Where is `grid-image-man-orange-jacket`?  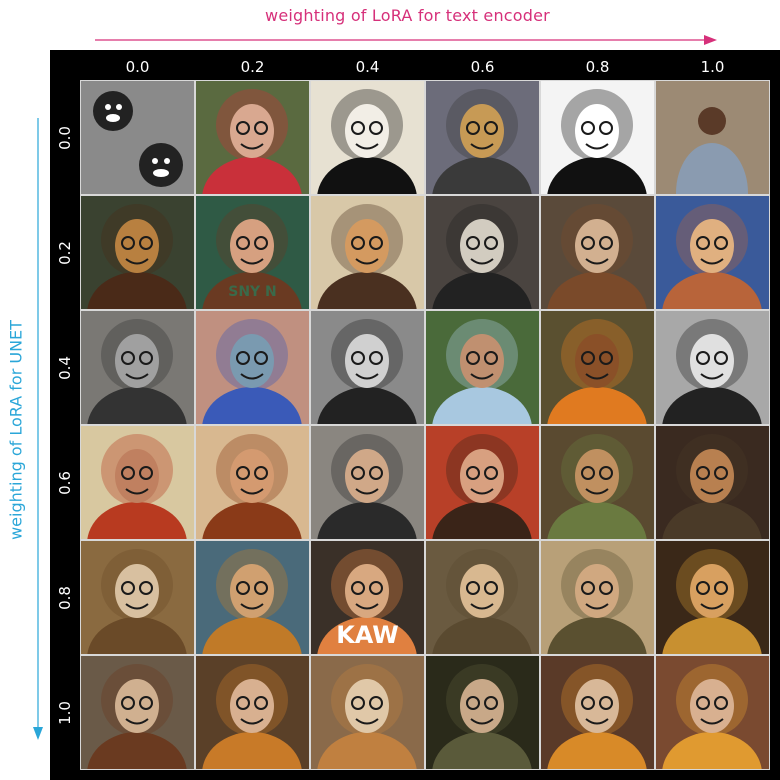
grid-image-man-orange-jacket is located at coordinates (597, 367).